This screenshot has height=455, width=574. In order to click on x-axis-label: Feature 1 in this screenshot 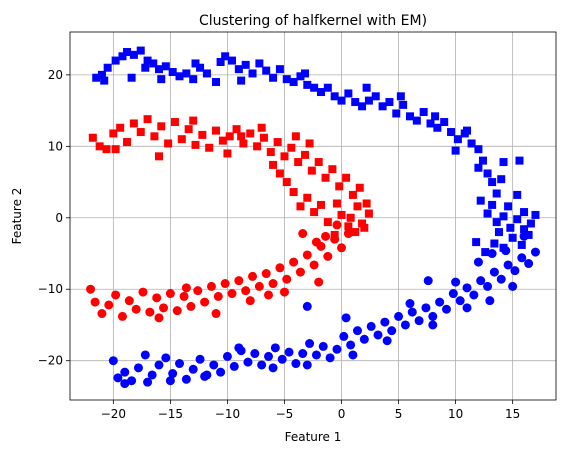, I will do `click(313, 437)`.